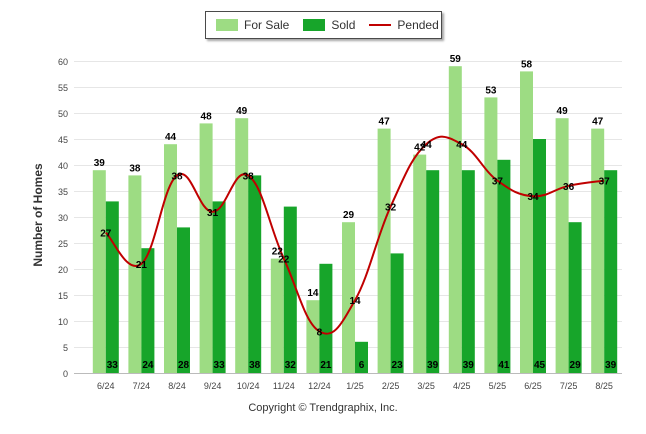 This screenshot has height=434, width=646. Describe the element at coordinates (319, 386) in the screenshot. I see `x-tick-label: 12/24` at that location.